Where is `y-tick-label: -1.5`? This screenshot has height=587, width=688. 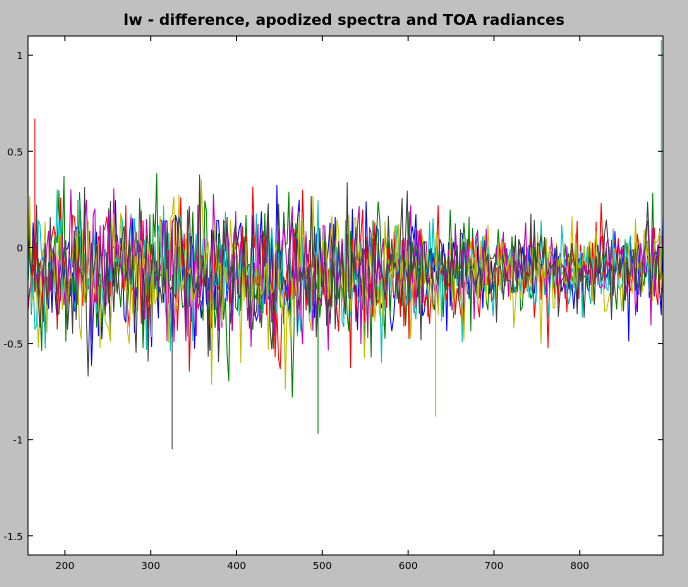
y-tick-label: -1.5 is located at coordinates (13, 537).